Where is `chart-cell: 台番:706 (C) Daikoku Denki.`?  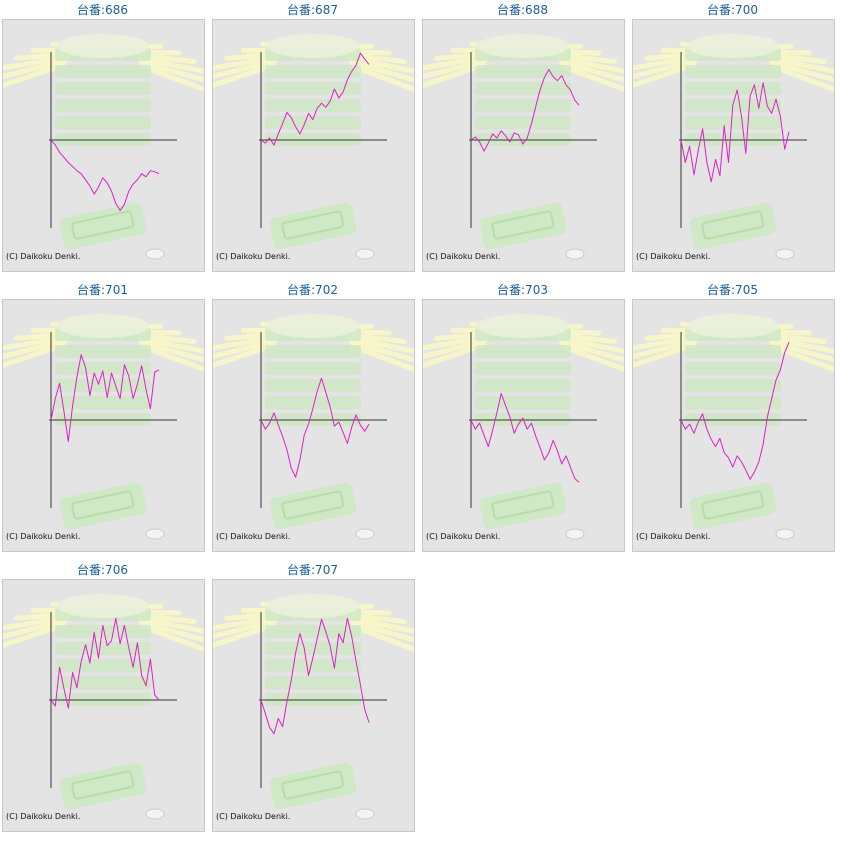 chart-cell: 台番:706 (C) Daikoku Denki. is located at coordinates (102, 696).